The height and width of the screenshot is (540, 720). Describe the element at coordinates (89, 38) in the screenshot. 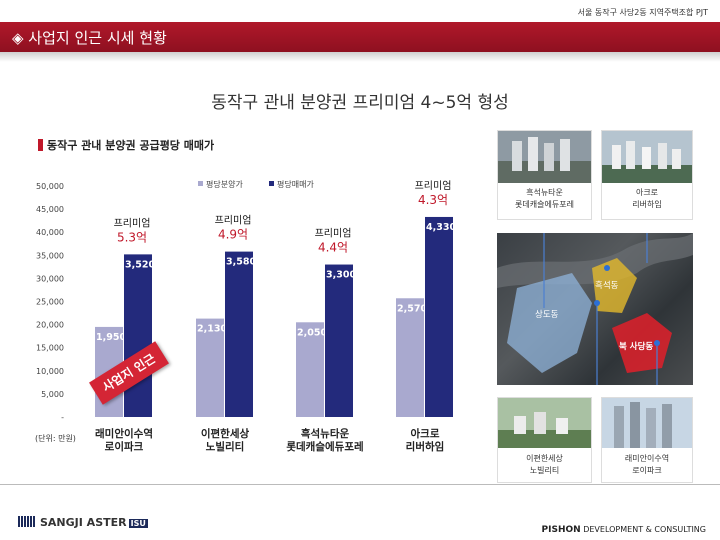

I see `section-title: ◈ 사업지 인근 시세 현황` at that location.